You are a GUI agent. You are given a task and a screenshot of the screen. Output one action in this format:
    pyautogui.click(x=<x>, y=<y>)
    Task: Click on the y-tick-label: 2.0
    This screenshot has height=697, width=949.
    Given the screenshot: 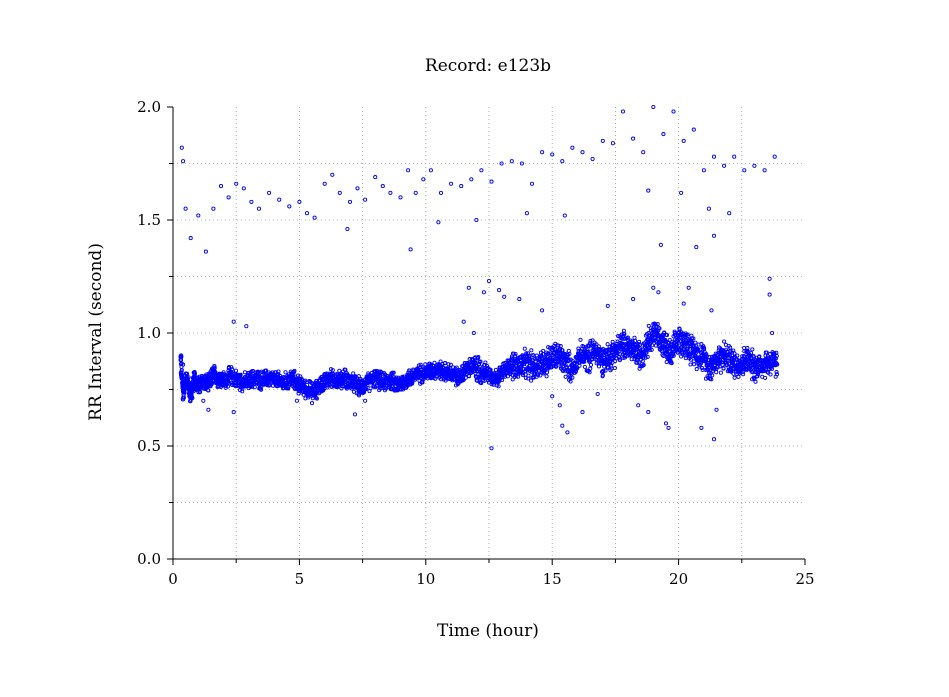 What is the action you would take?
    pyautogui.click(x=149, y=107)
    